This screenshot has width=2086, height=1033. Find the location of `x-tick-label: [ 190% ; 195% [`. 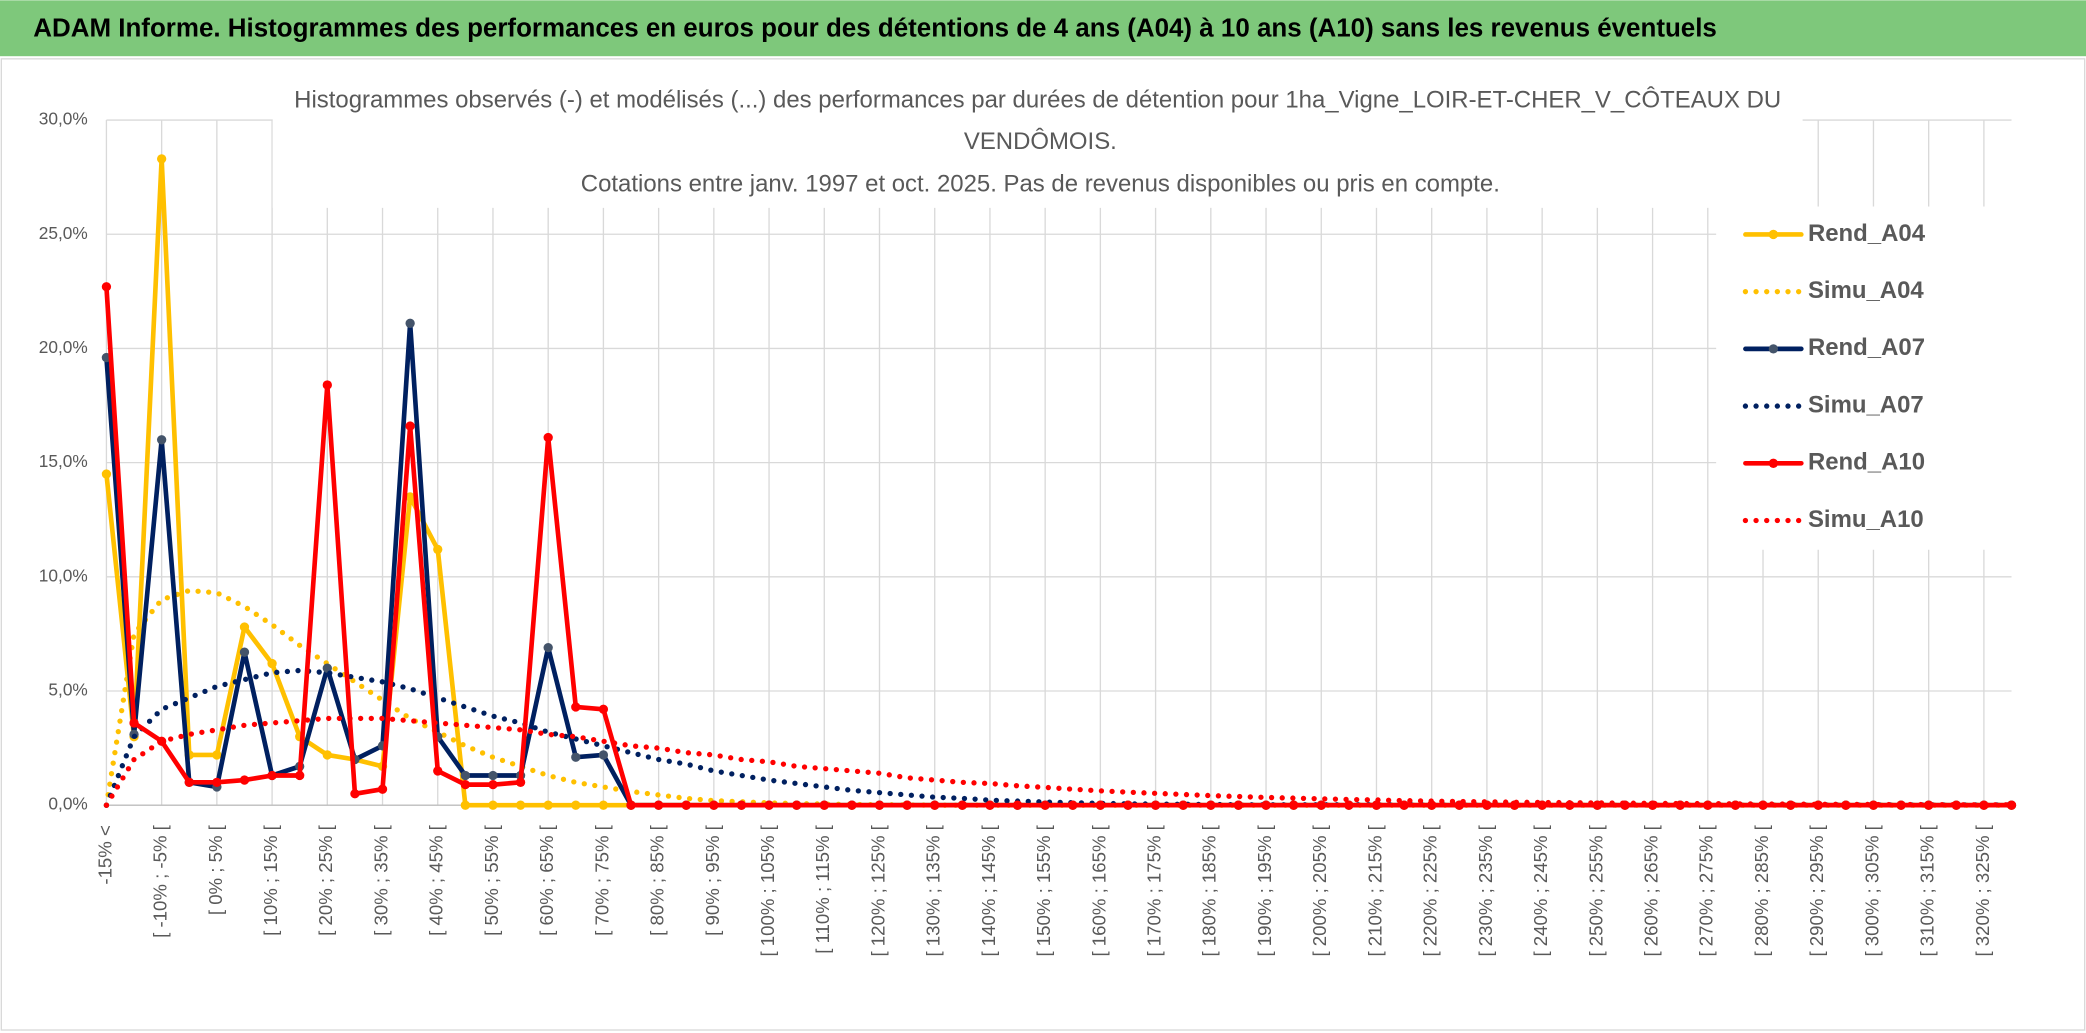

x-tick-label: [ 190% ; 195% [ is located at coordinates (1264, 890).